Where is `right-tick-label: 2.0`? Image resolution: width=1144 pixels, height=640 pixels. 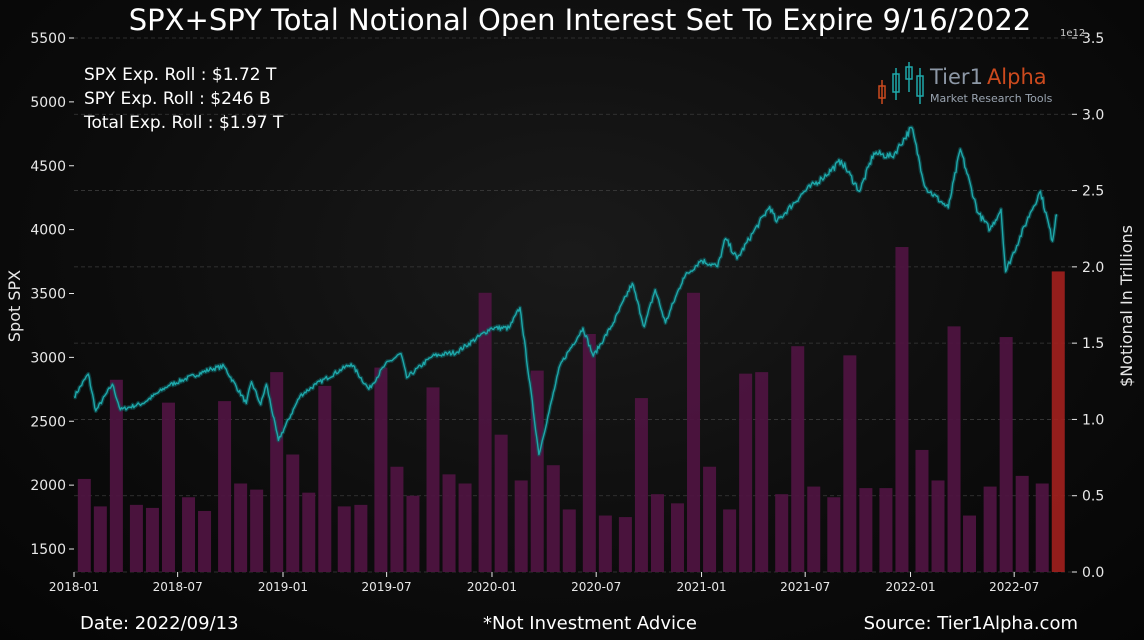
right-tick-label: 2.0 is located at coordinates (1093, 268).